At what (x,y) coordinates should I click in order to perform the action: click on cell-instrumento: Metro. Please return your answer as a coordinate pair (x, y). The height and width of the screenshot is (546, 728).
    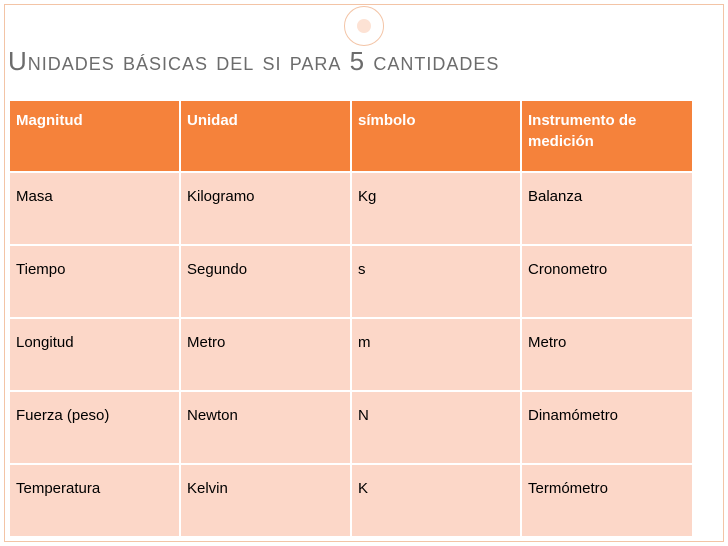
    Looking at the image, I should click on (607, 355).